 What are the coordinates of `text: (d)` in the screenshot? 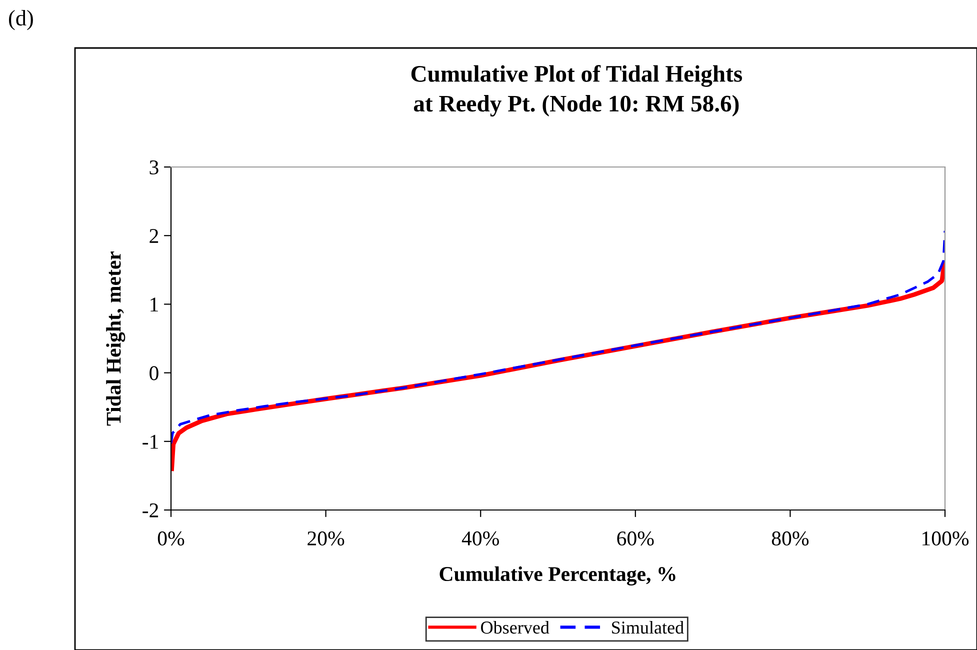 It's located at (20, 20).